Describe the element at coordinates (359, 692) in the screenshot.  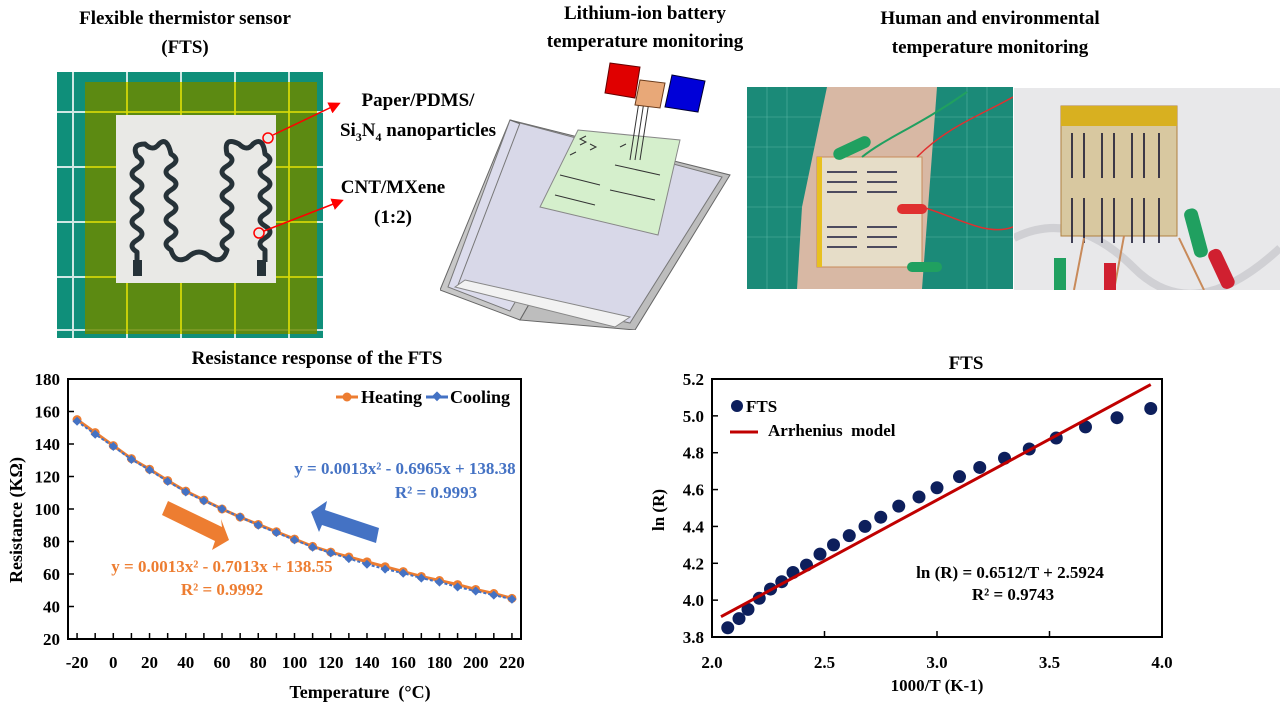
I see `x-axis-label: Temperature (°C)` at that location.